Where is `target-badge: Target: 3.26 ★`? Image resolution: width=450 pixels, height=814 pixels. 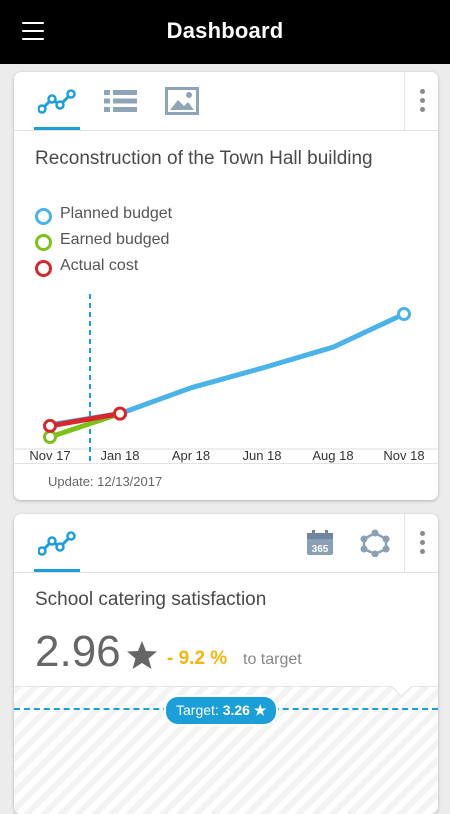
target-badge: Target: 3.26 ★ is located at coordinates (221, 710).